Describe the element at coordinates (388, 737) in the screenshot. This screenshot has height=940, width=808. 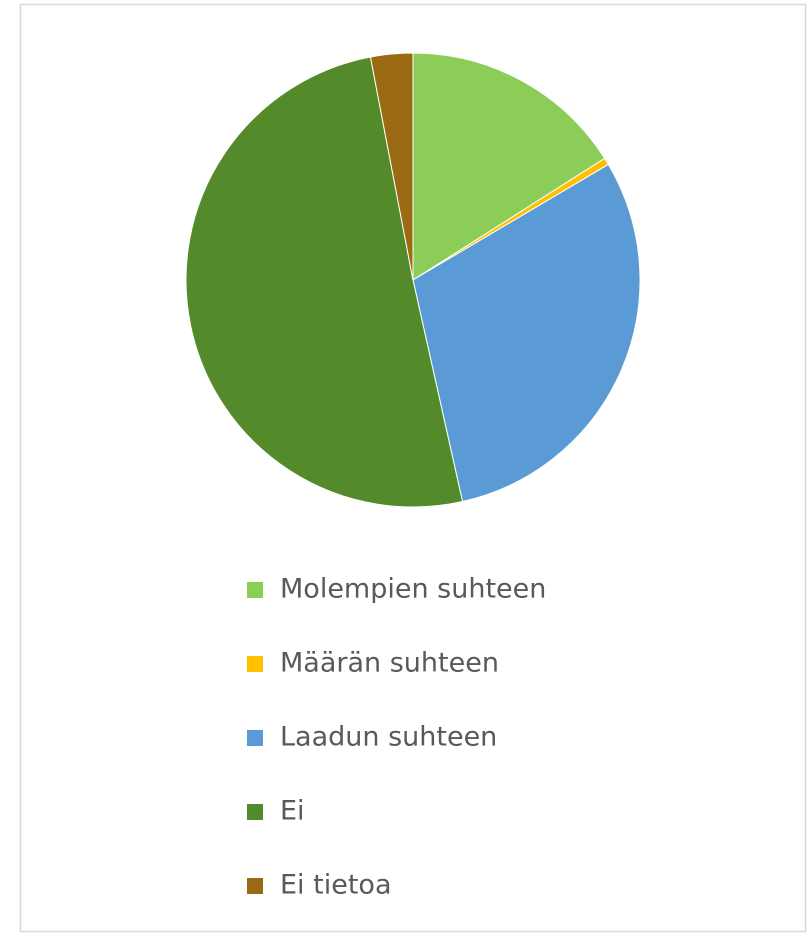
I see `legend-label: Laadun suhteen` at that location.